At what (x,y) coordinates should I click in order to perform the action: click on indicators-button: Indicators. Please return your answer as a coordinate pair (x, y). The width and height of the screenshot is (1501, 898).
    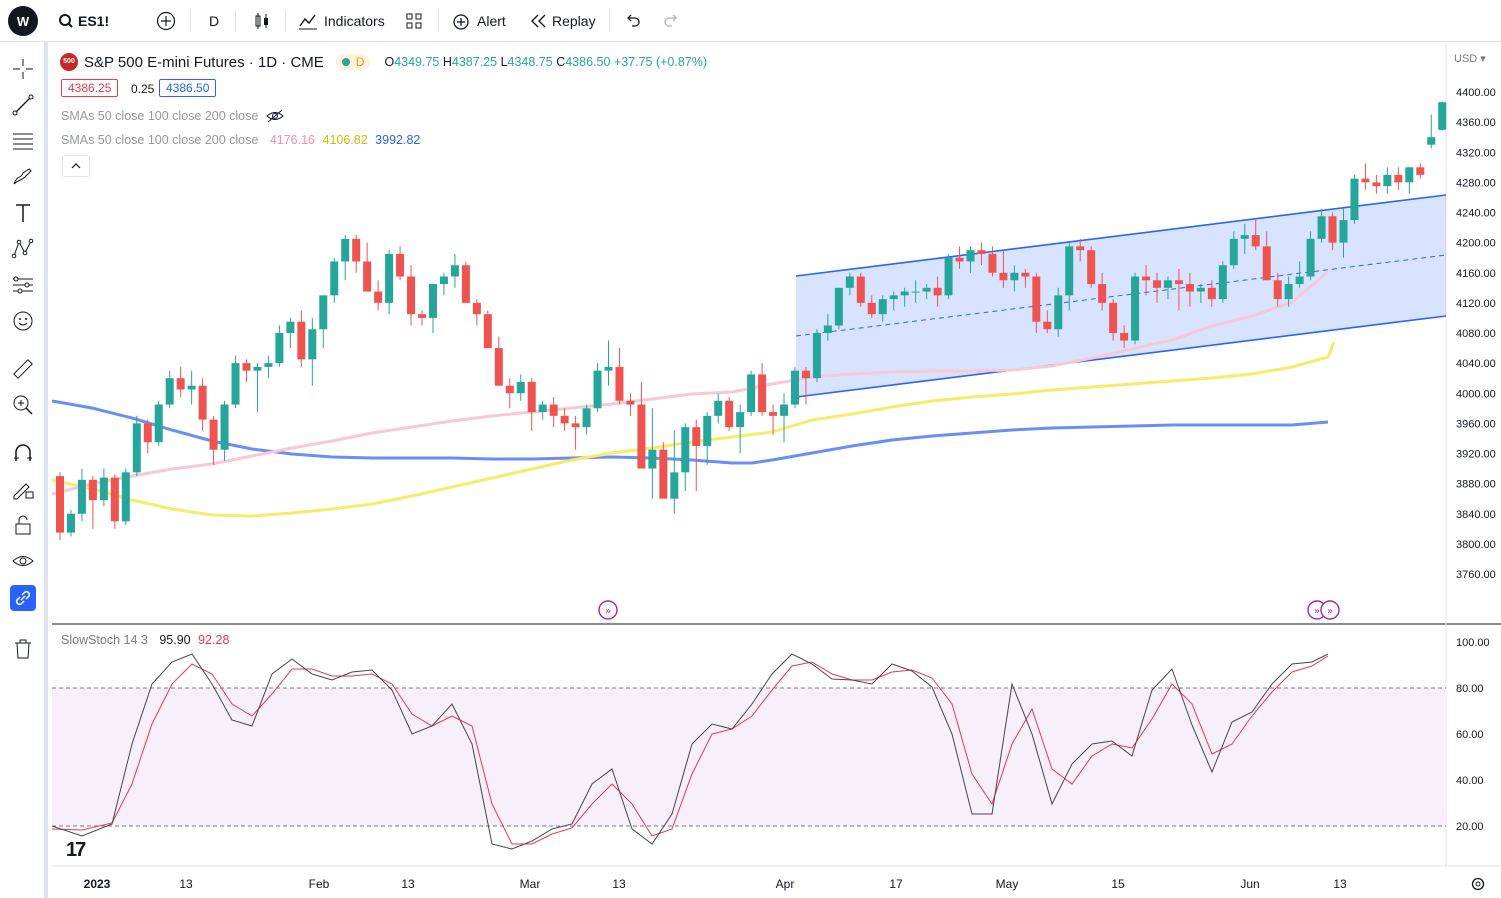
    Looking at the image, I should click on (341, 21).